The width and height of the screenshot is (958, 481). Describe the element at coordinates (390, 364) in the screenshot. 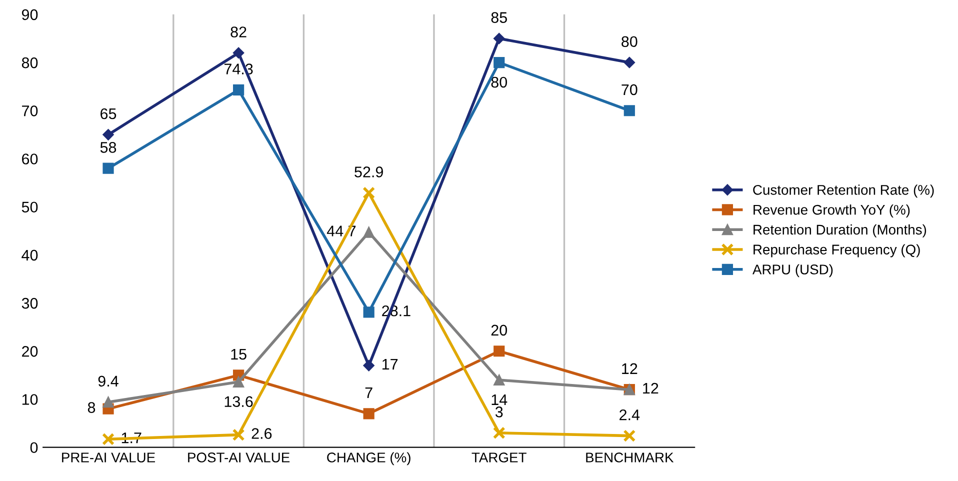

I see `data-label: 17` at that location.